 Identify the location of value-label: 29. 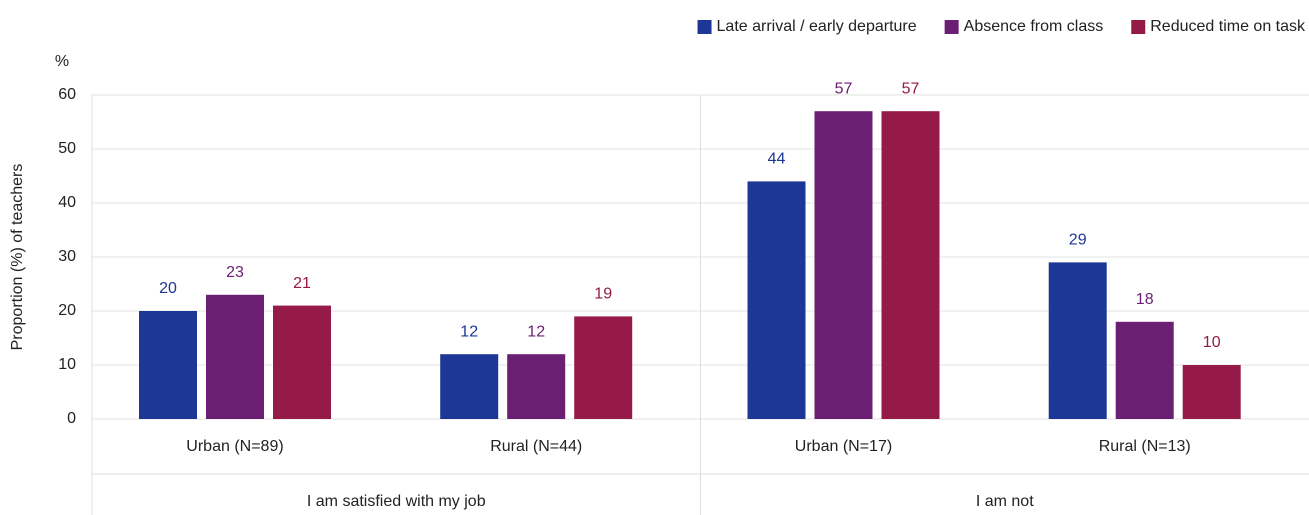
(1078, 240).